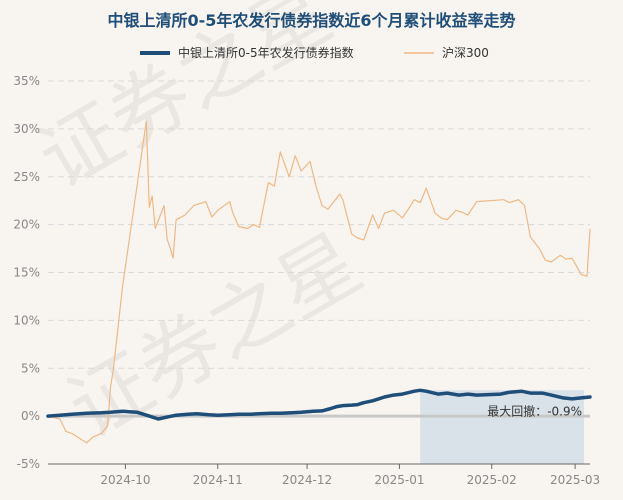  What do you see at coordinates (307, 480) in the screenshot?
I see `x-tick-label: 2024-12` at bounding box center [307, 480].